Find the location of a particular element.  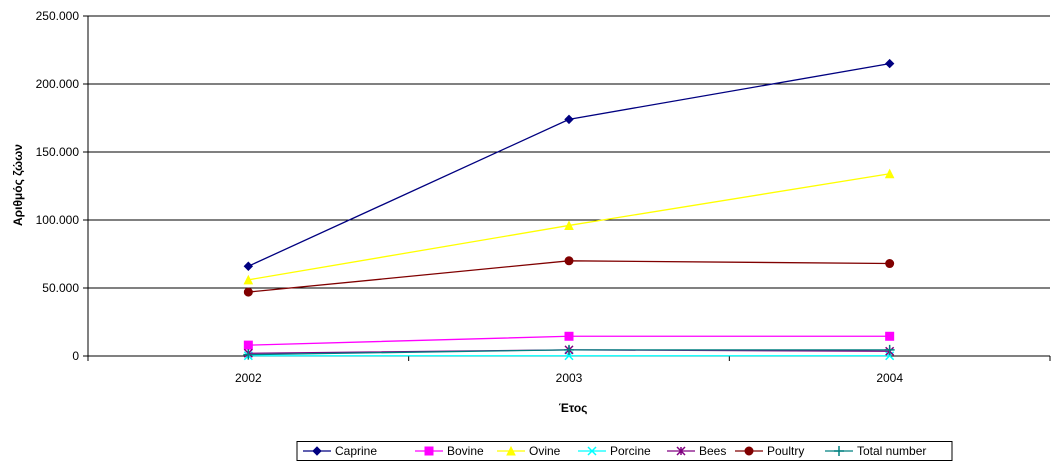

legend-label: Ovine is located at coordinates (545, 451).